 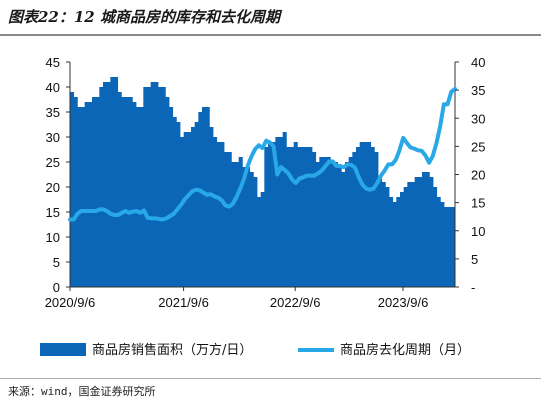 What do you see at coordinates (270, 378) in the screenshot?
I see `footer-divider` at bounding box center [270, 378].